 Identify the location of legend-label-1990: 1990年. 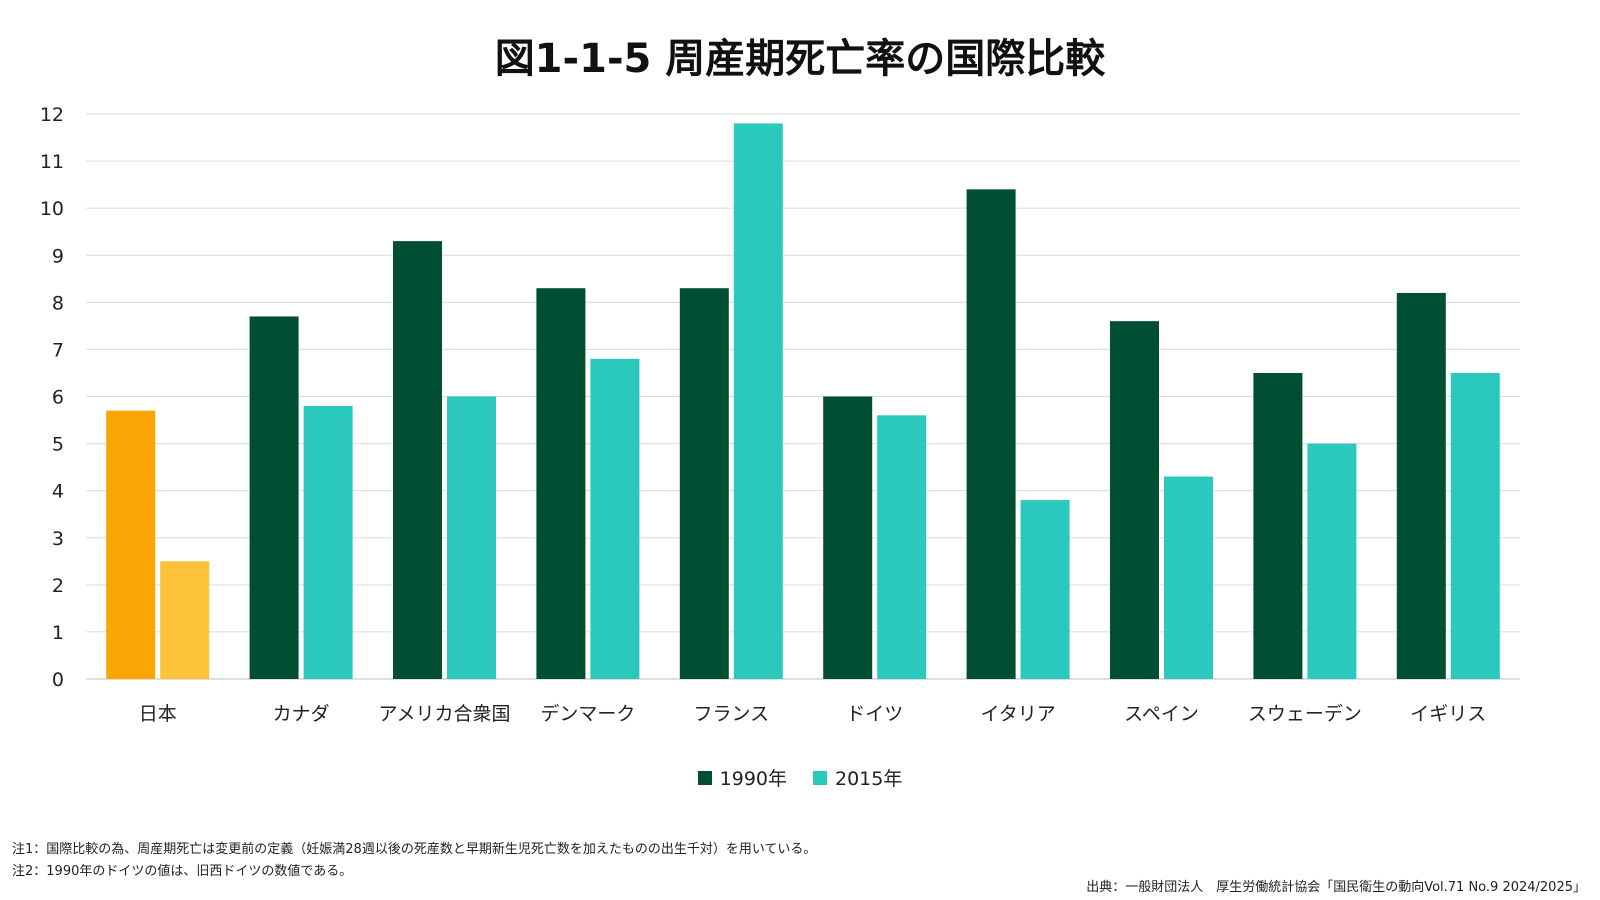
(753, 779).